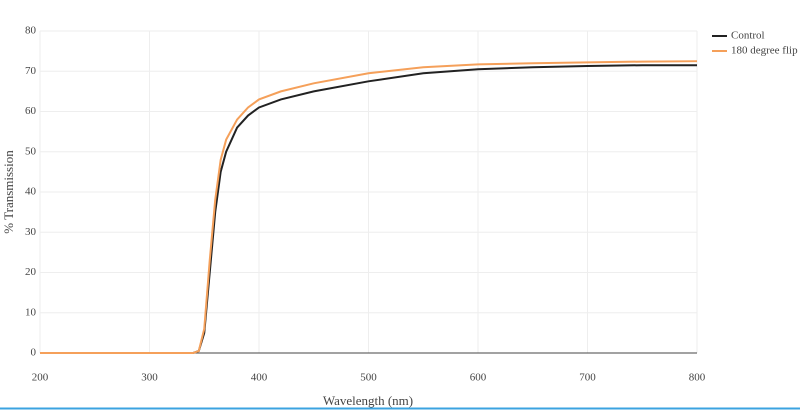 The image size is (800, 410). Describe the element at coordinates (259, 378) in the screenshot. I see `x-tick-label: 400` at that location.